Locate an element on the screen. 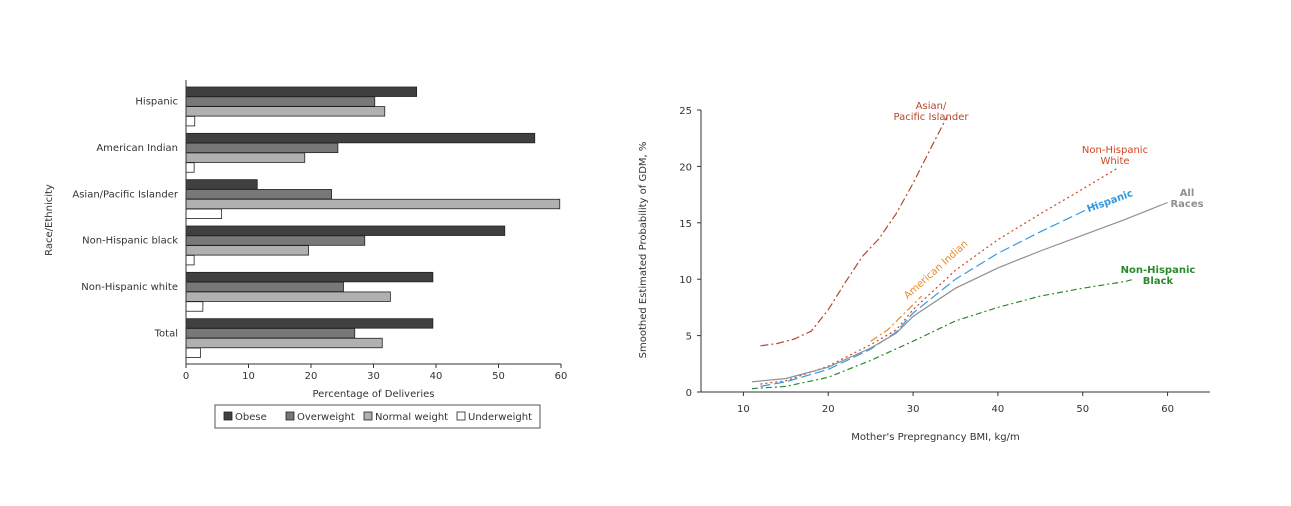 The image size is (1291, 506). series-label: Hispanic is located at coordinates (1110, 201).